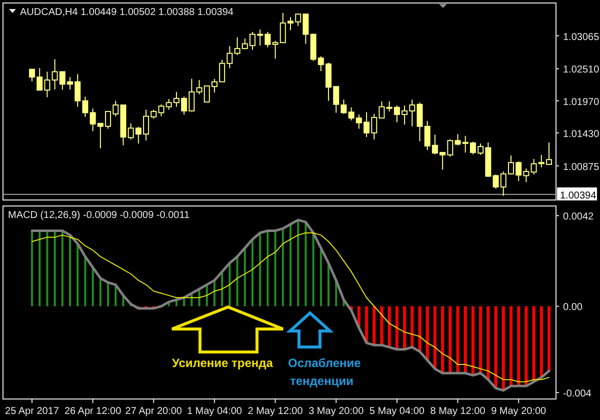 This screenshot has height=420, width=600. Describe the element at coordinates (581, 167) in the screenshot. I see `y-tick-label: 1.00875` at that location.